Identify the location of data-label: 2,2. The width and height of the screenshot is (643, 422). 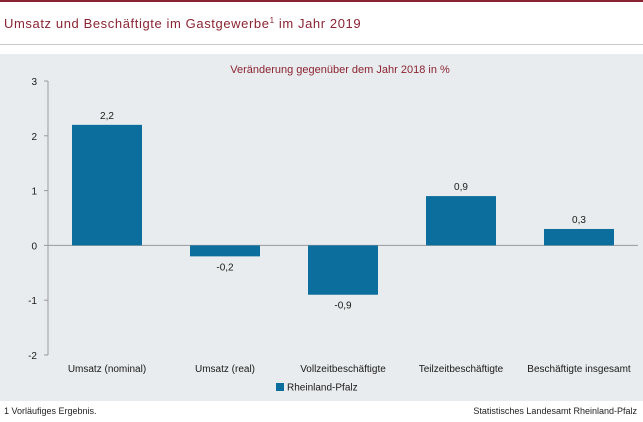
(107, 116).